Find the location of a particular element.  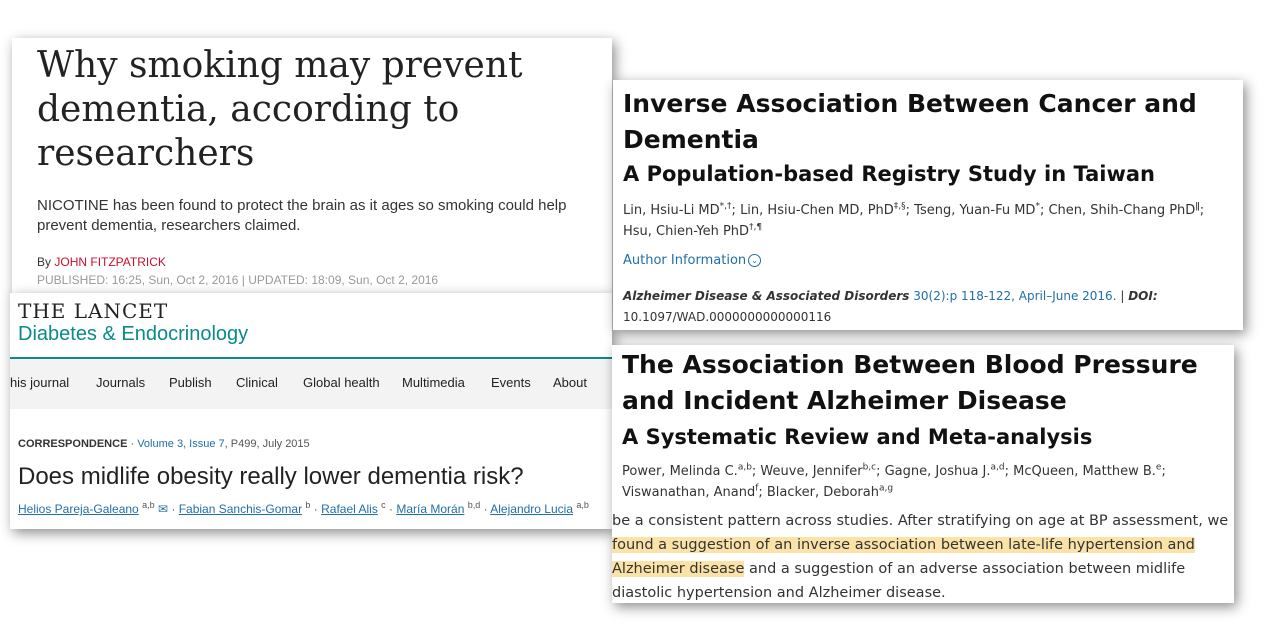

author-information-toggle: Author Information ⌄ is located at coordinates (692, 260).